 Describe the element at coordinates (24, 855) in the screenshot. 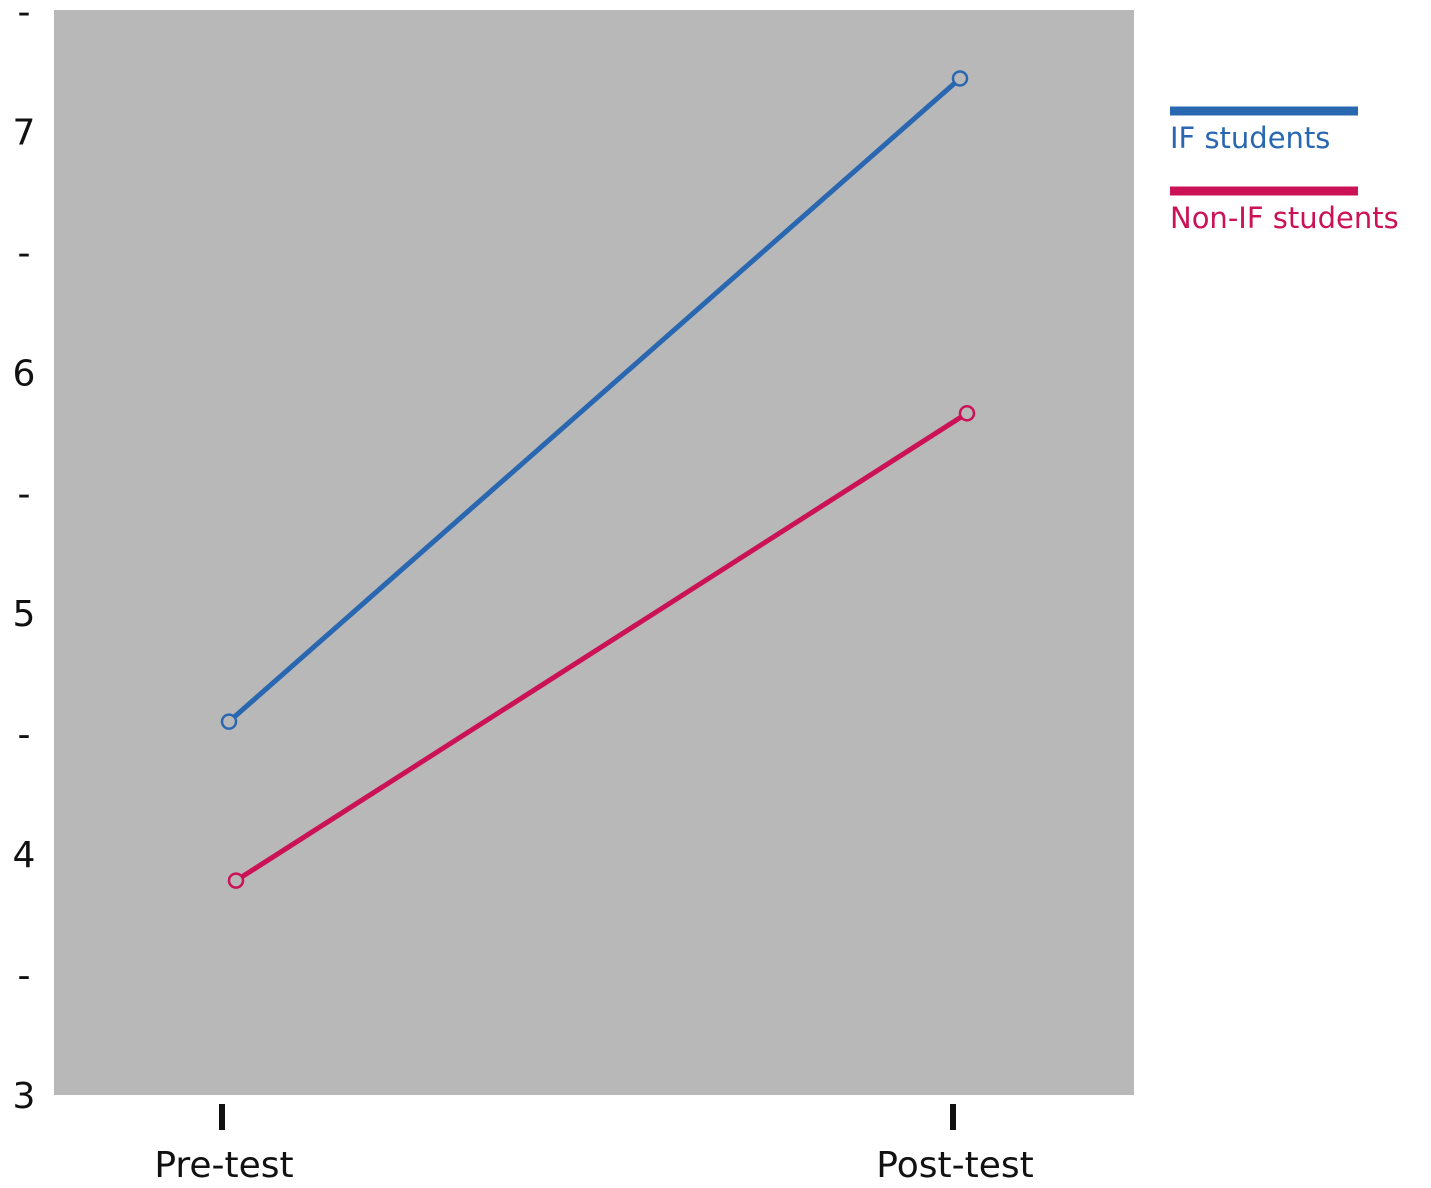

I see `y-tick-label: 4` at that location.